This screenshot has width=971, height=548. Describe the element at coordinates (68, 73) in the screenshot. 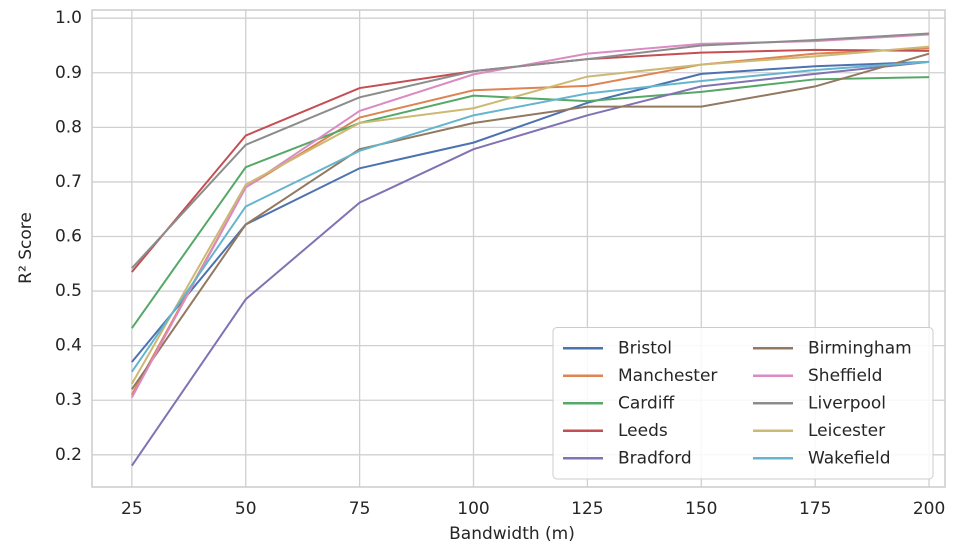

I see `y-tick-label: 0.9` at that location.